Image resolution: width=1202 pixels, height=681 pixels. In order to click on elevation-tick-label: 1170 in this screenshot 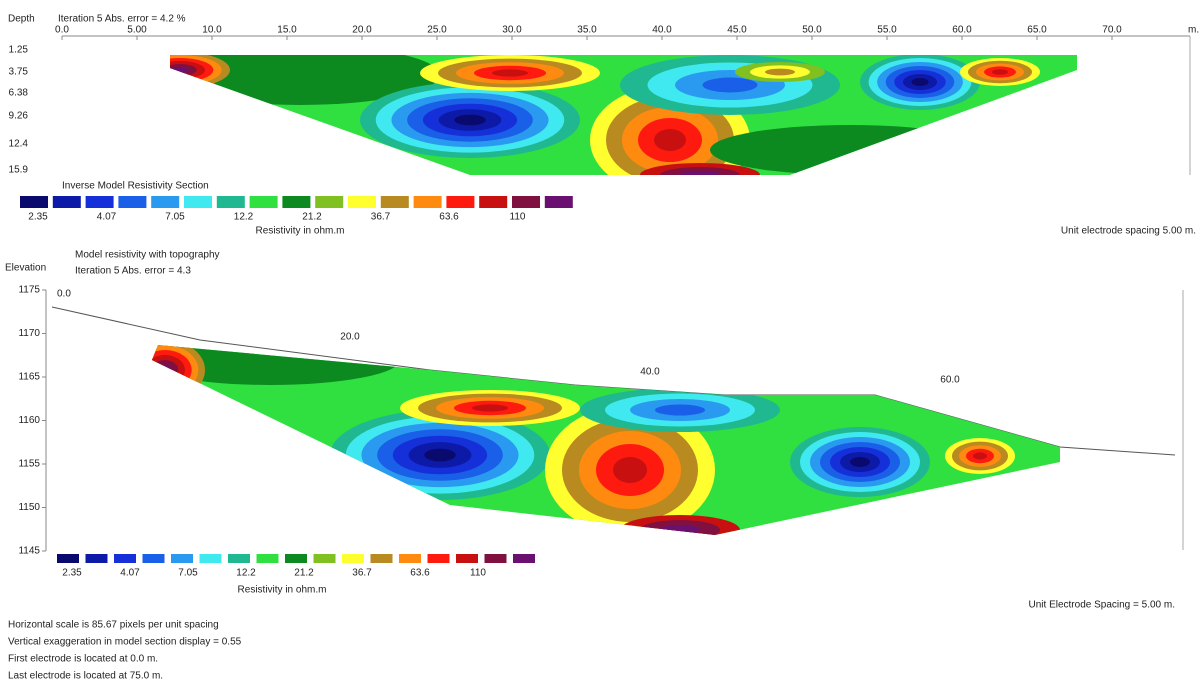, I will do `click(29, 333)`.